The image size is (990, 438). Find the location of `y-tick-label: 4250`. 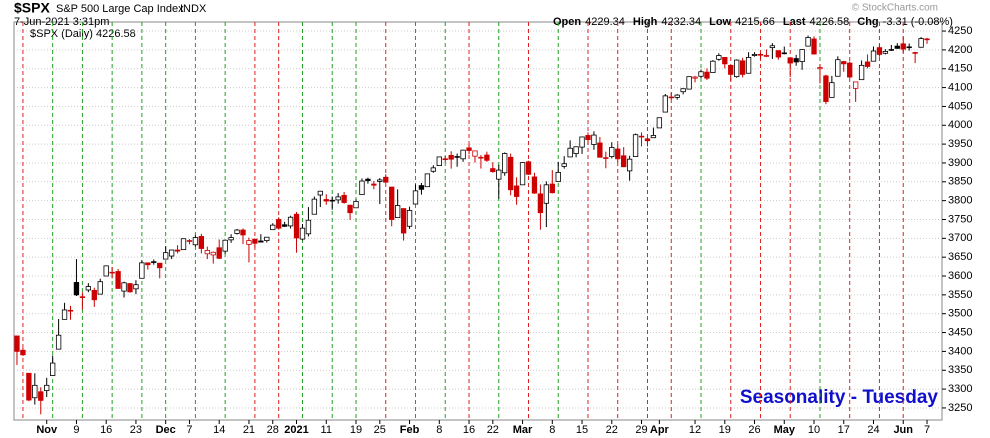

y-tick-label: 4250 is located at coordinates (960, 31).